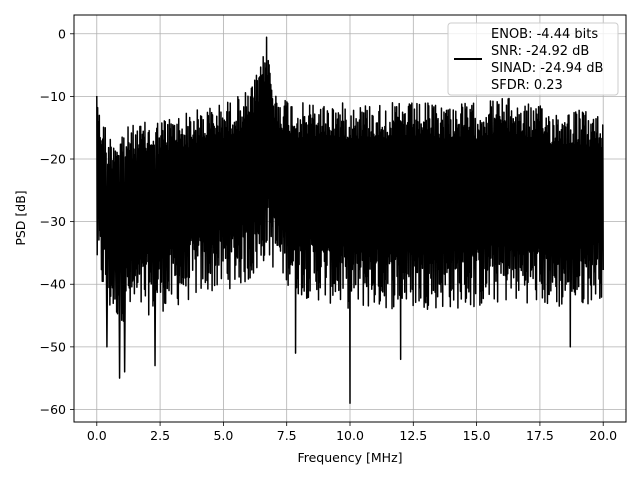 Image resolution: width=640 pixels, height=484 pixels. What do you see at coordinates (53, 221) in the screenshot?
I see `y-tick-label: −30` at bounding box center [53, 221].